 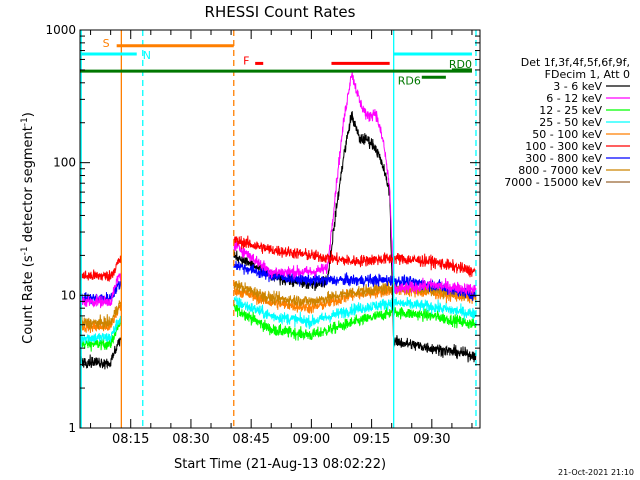 I want to click on legend-entry-label-2: 12 - 25 keV, so click(x=570, y=110).